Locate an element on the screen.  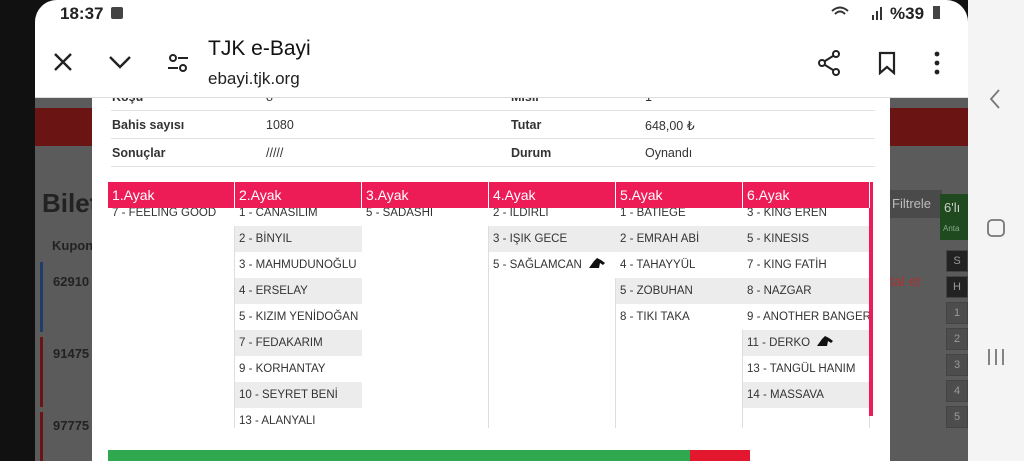
notification-icon is located at coordinates (117, 13).